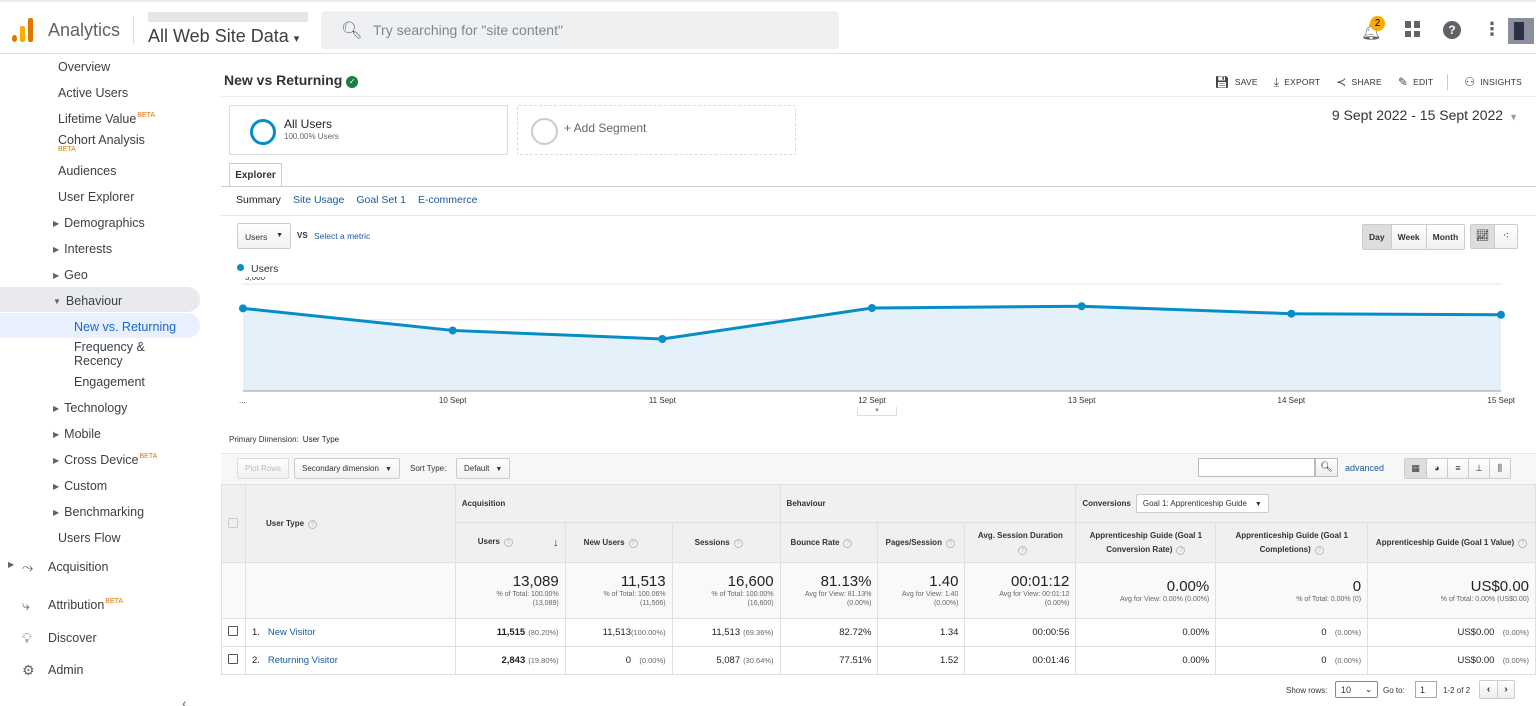 This screenshot has height=706, width=1536. Describe the element at coordinates (100, 672) in the screenshot. I see `sidebar-section-admin: ⚙︎ Admin` at that location.